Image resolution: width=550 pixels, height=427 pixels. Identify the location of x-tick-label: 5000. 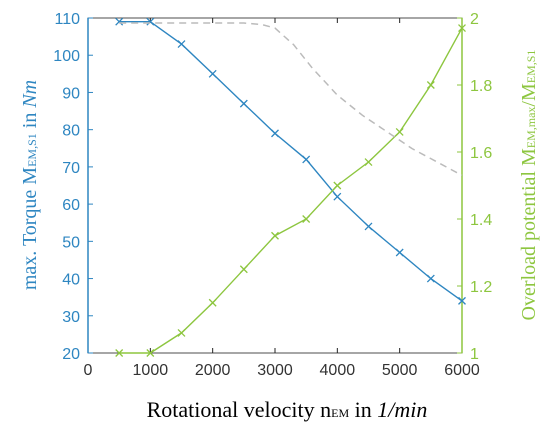
(400, 370).